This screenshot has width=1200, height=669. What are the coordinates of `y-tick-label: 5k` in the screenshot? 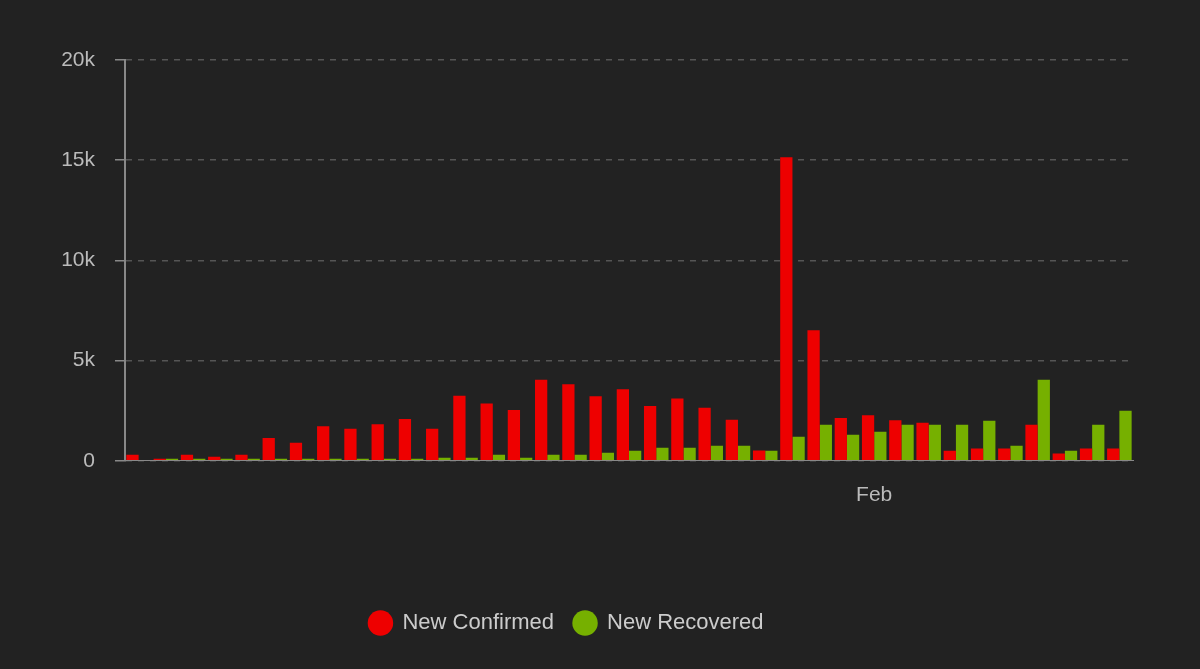 It's located at (84, 359).